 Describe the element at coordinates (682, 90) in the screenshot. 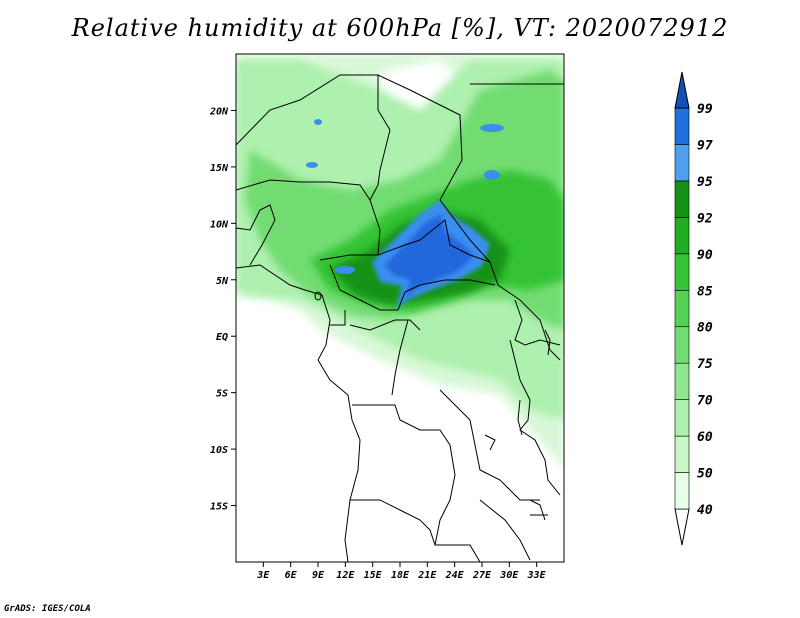

I see `colorbar-max-arrow` at that location.